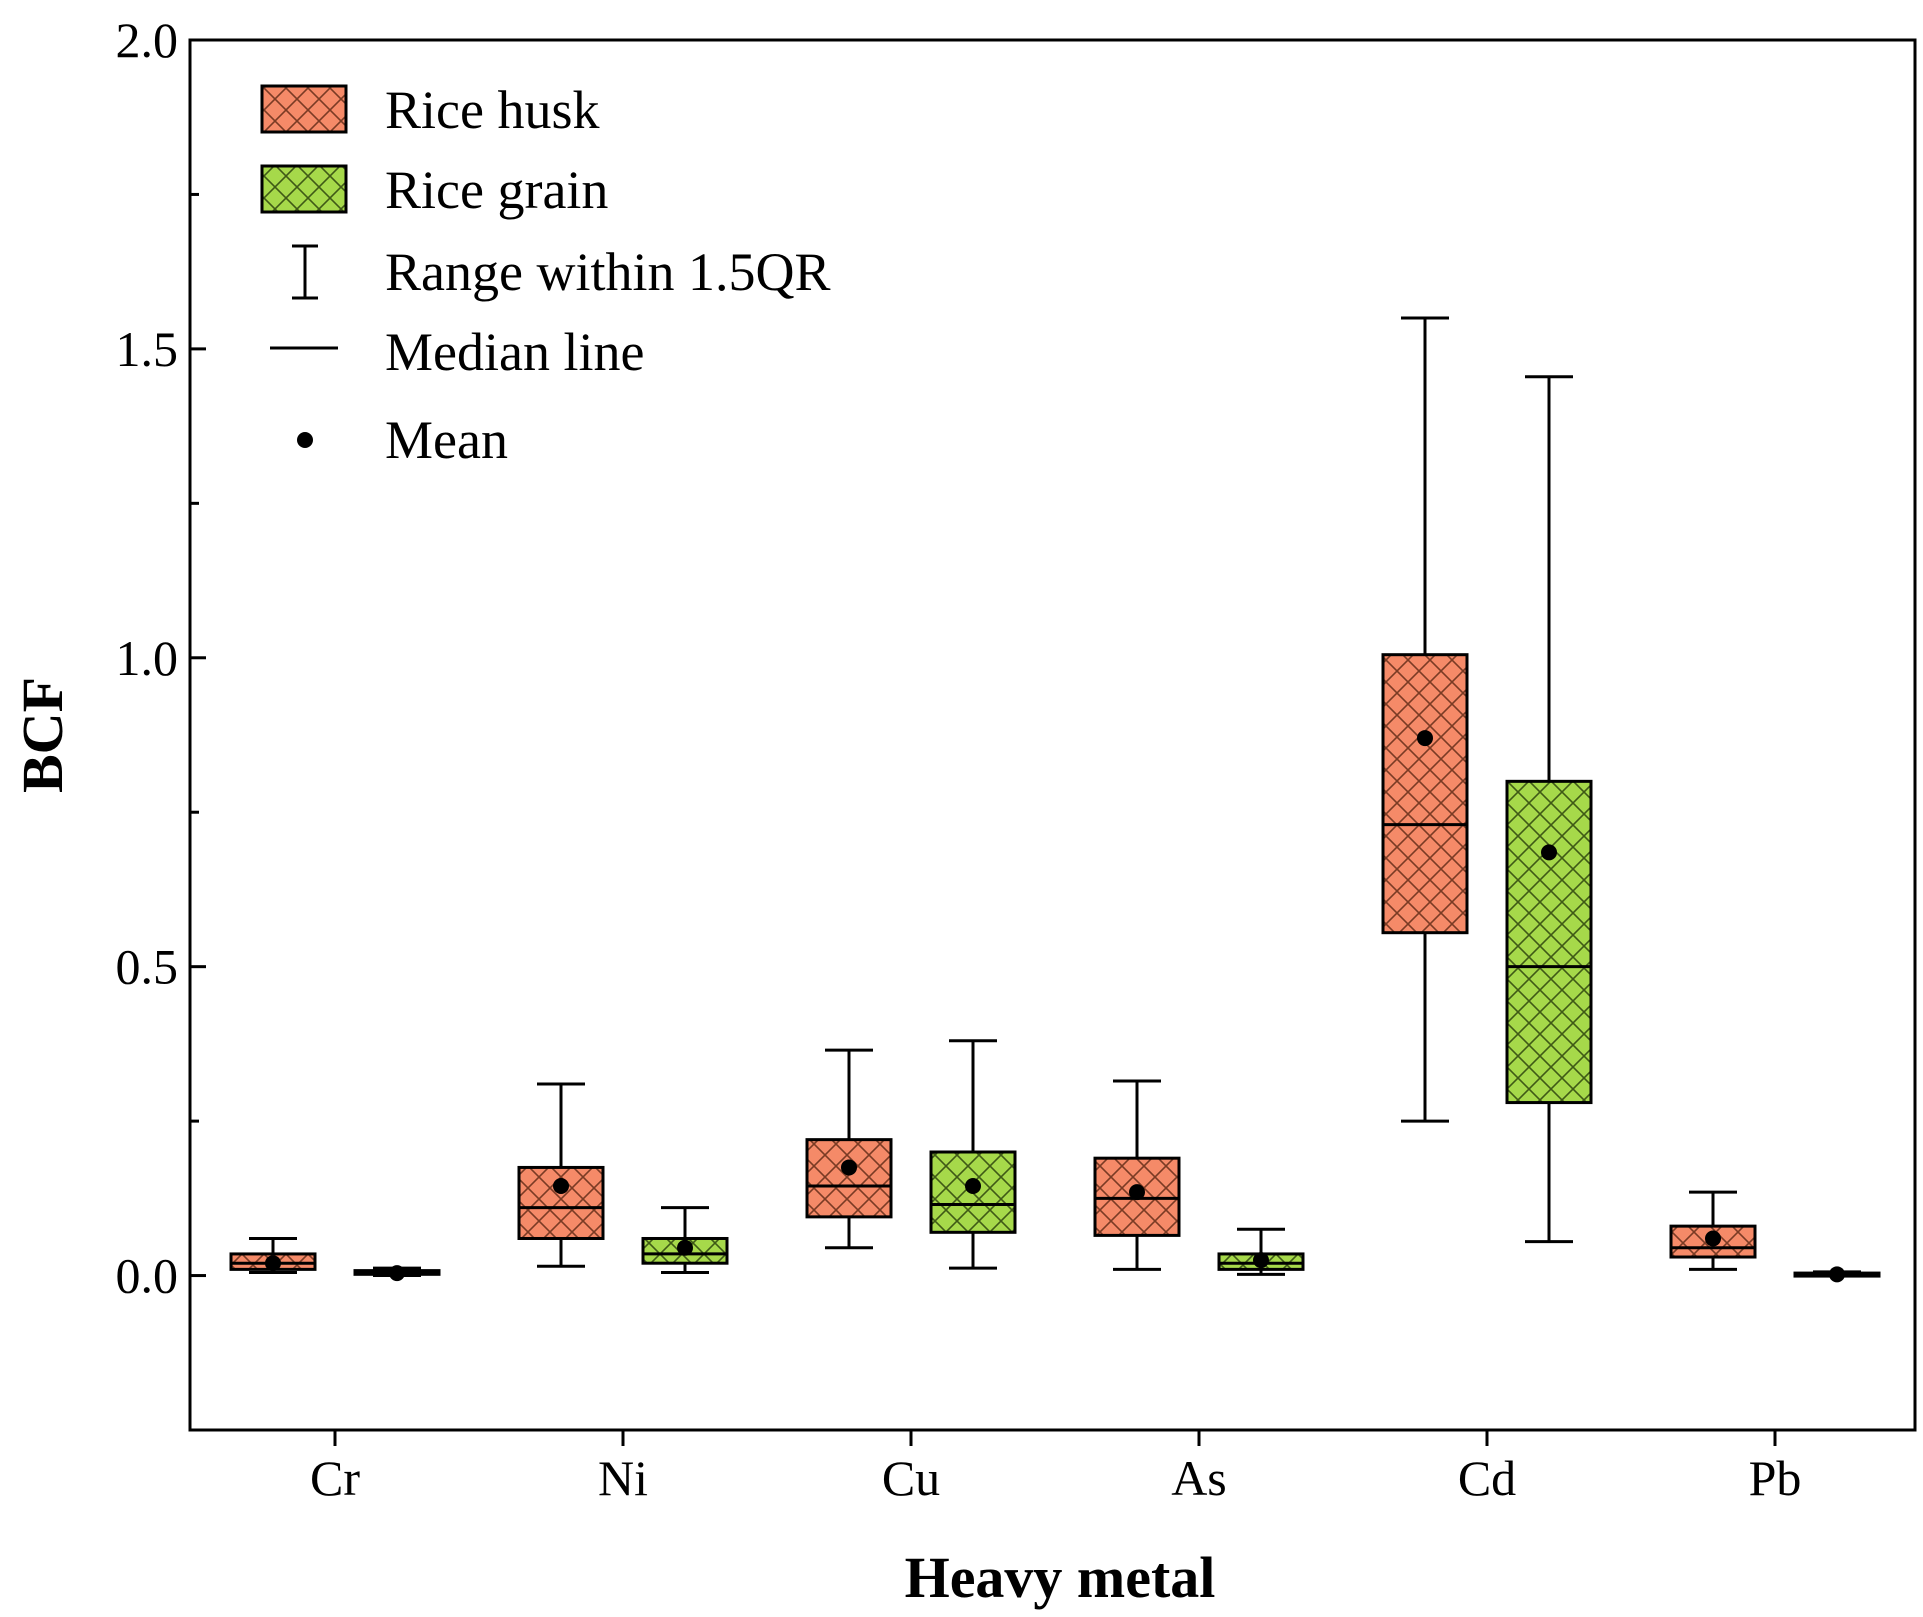 This screenshot has height=1617, width=1923. I want to click on legend-item-median: Median line, so click(457, 352).